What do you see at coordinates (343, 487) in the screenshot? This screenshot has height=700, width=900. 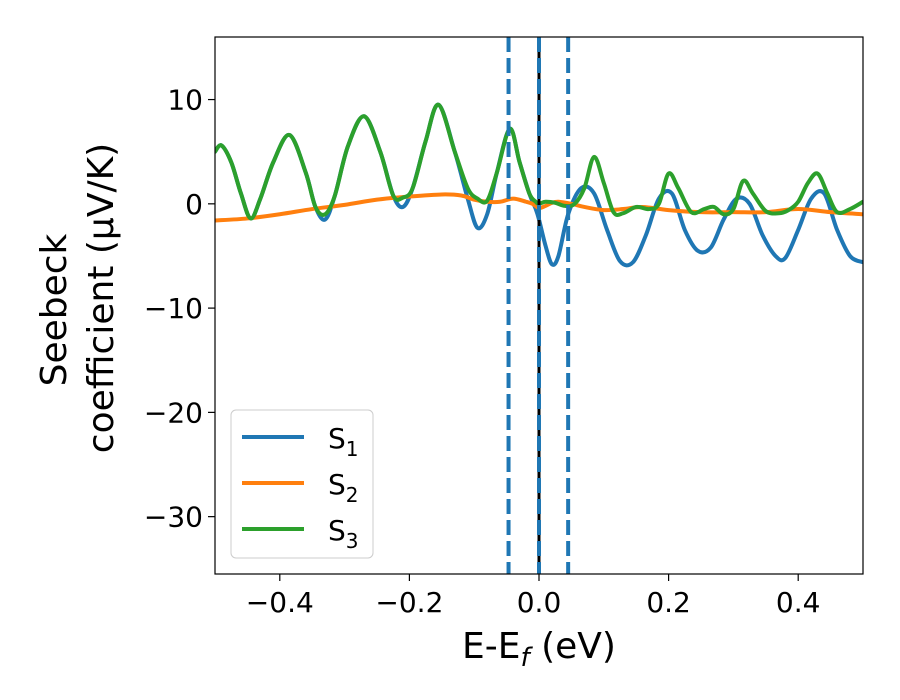 I see `legend-label-2: S2` at bounding box center [343, 487].